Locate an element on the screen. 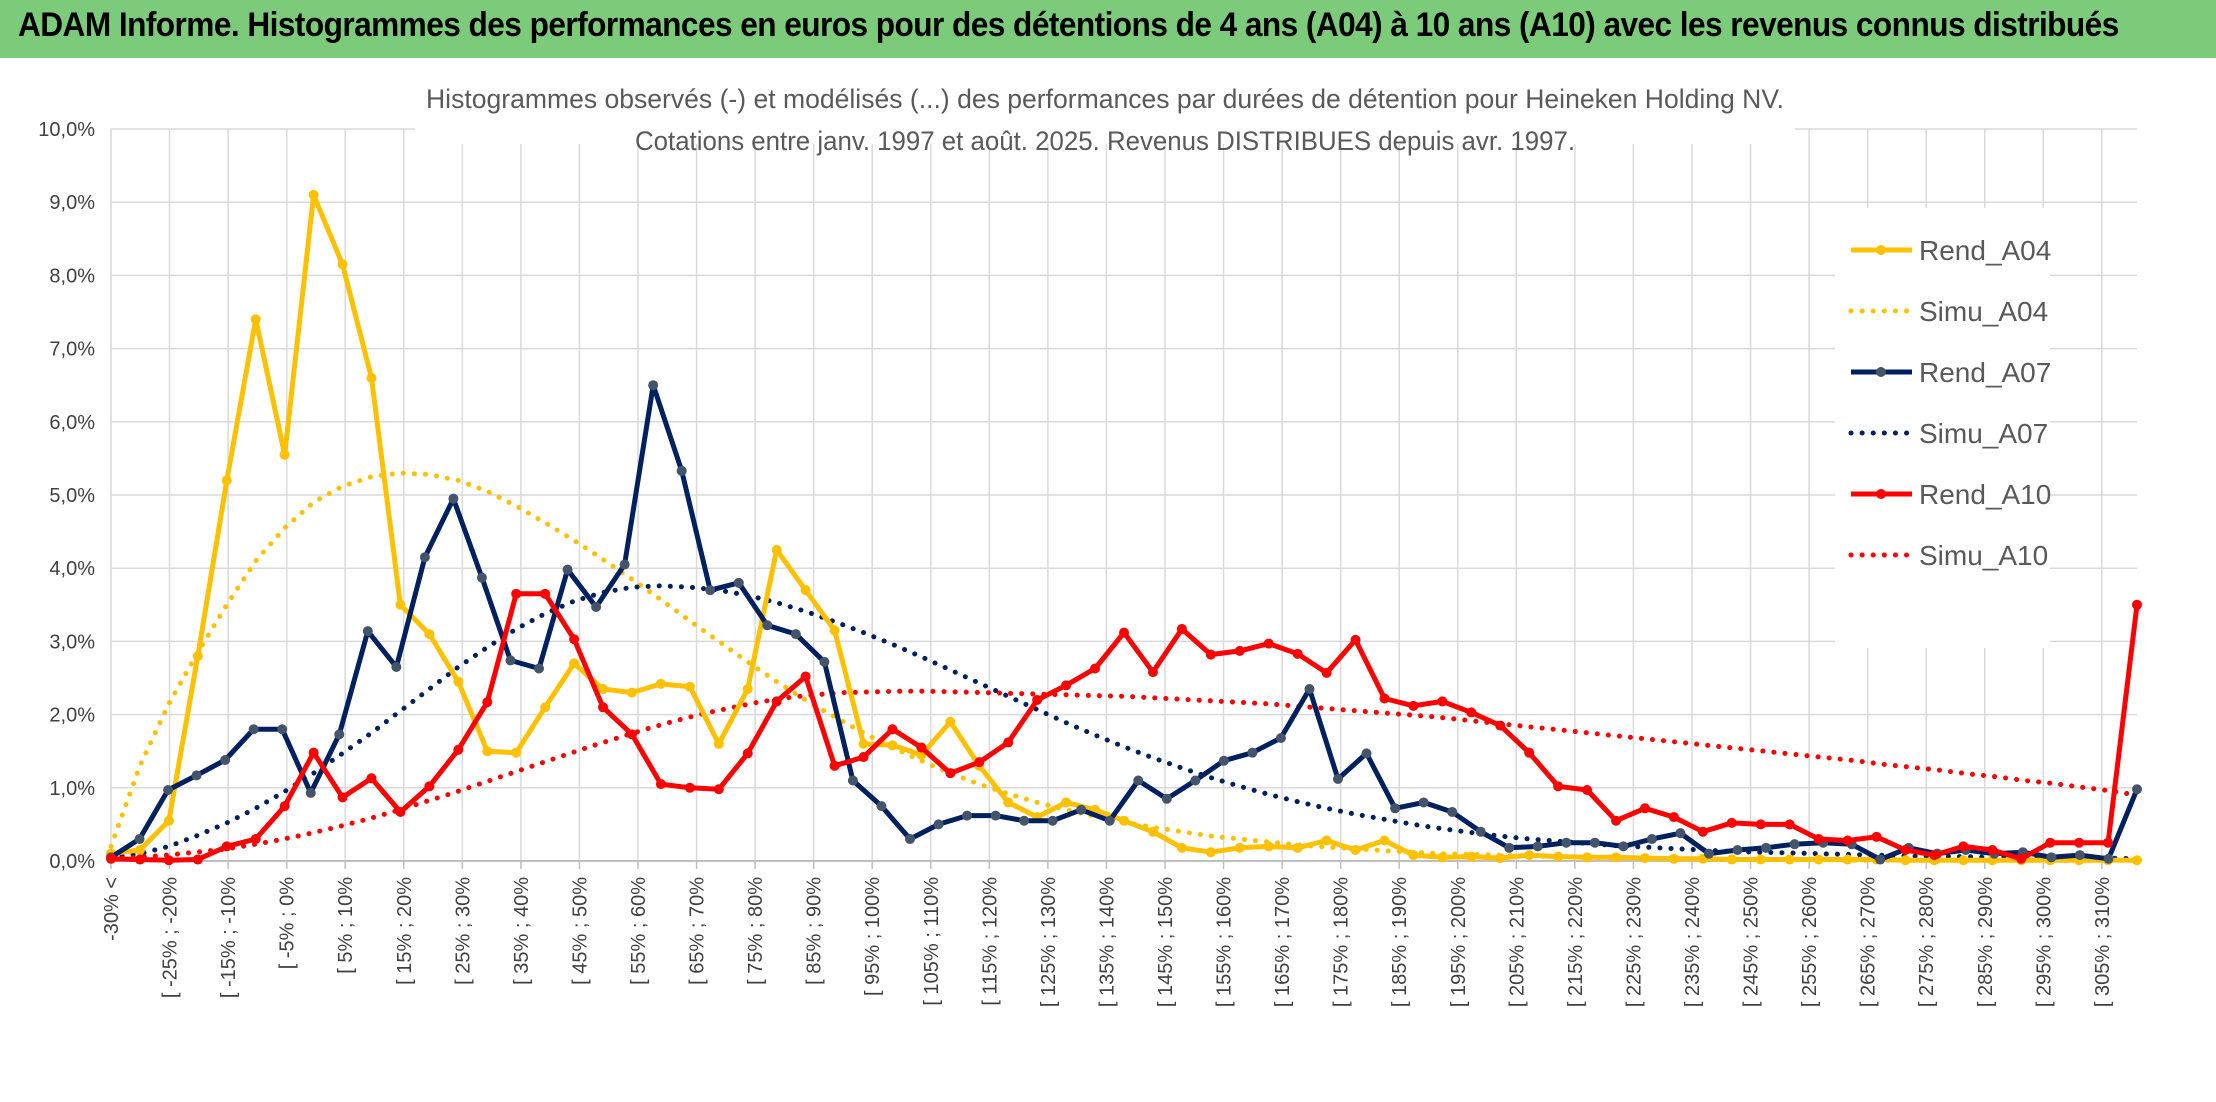  x-tick-label: [ 305% ; 310% is located at coordinates (2103, 942).